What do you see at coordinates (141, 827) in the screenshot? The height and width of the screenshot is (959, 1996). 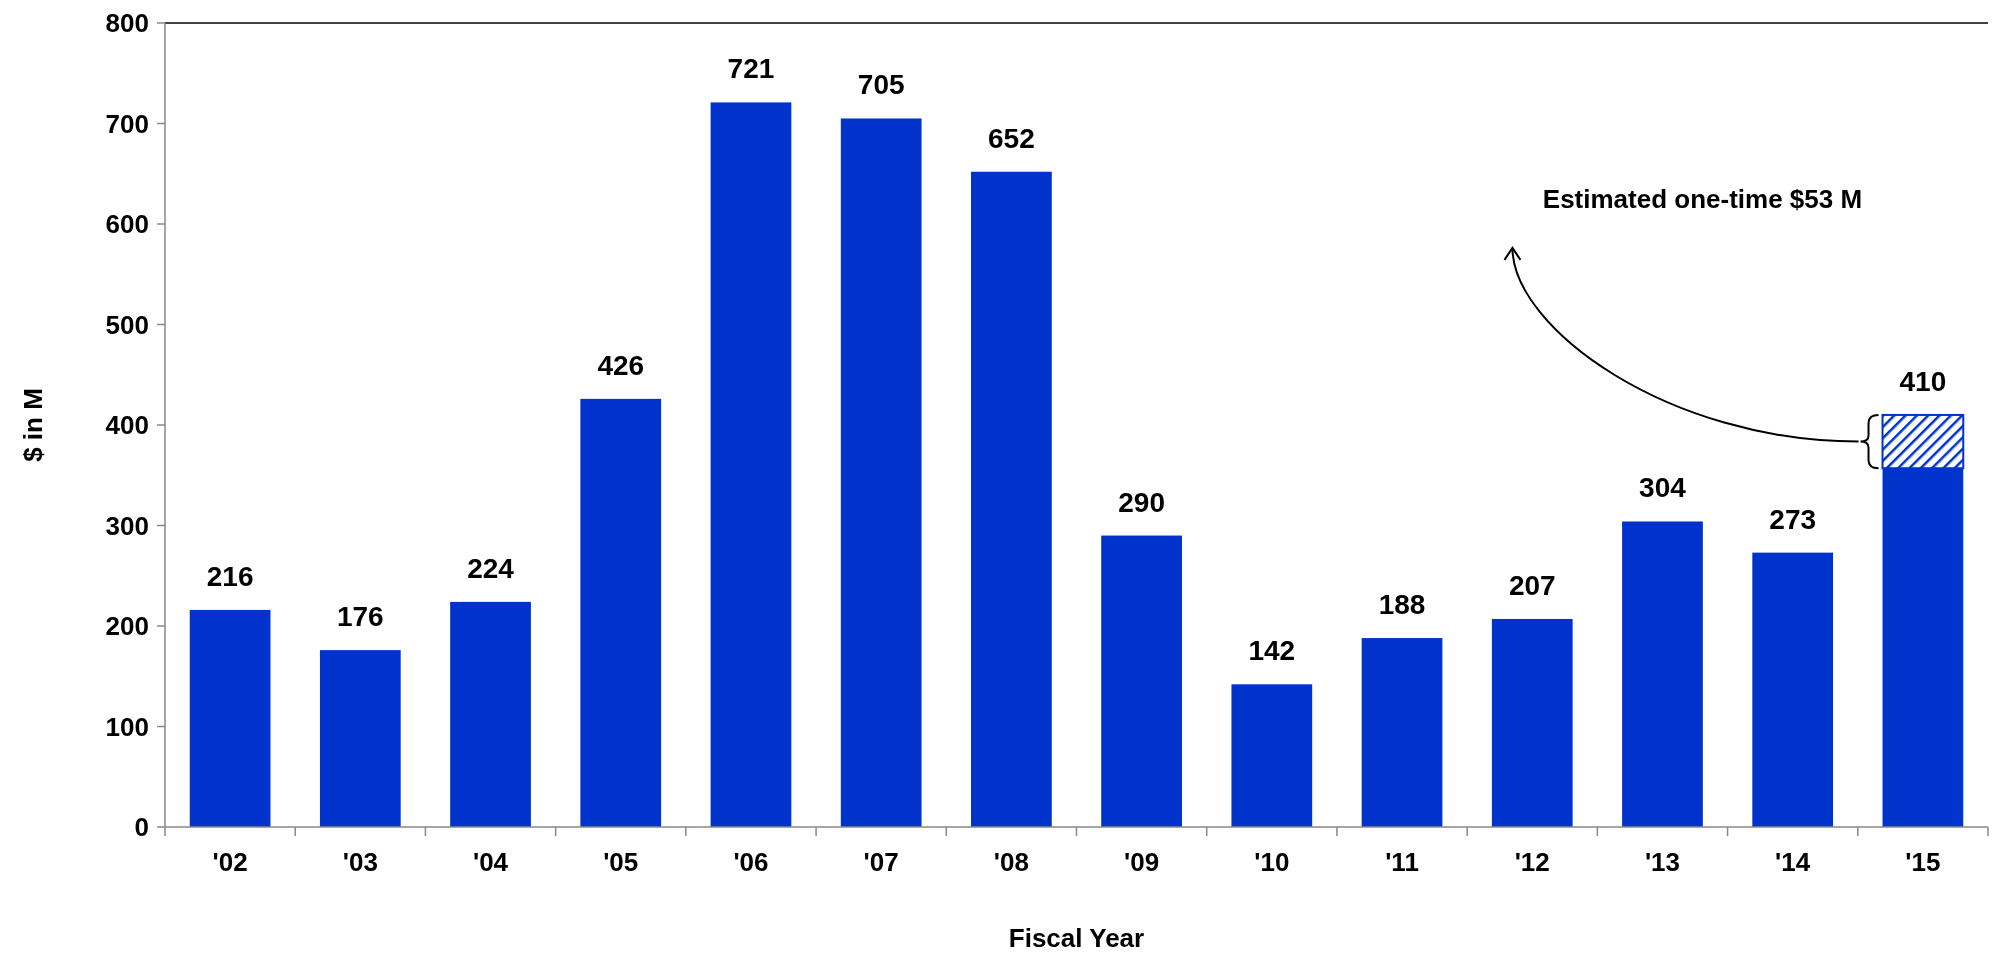 I see `y-tick-label: 0` at bounding box center [141, 827].